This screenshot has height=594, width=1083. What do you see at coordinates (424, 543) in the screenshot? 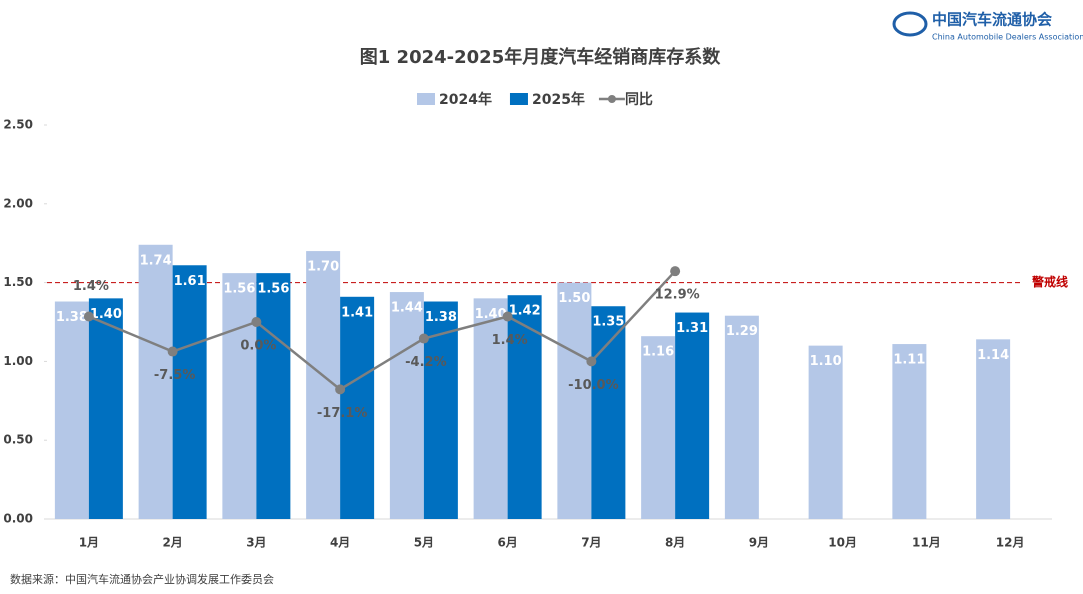
I see `x-tick-label: 5月` at bounding box center [424, 543].